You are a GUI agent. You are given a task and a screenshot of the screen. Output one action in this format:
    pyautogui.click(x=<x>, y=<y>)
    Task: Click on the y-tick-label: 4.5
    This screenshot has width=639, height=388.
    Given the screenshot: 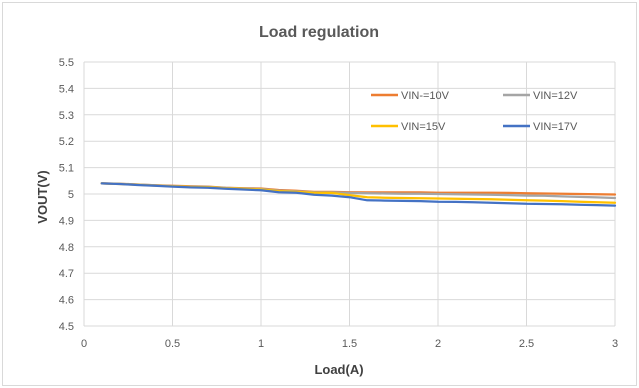 What is the action you would take?
    pyautogui.click(x=66, y=327)
    